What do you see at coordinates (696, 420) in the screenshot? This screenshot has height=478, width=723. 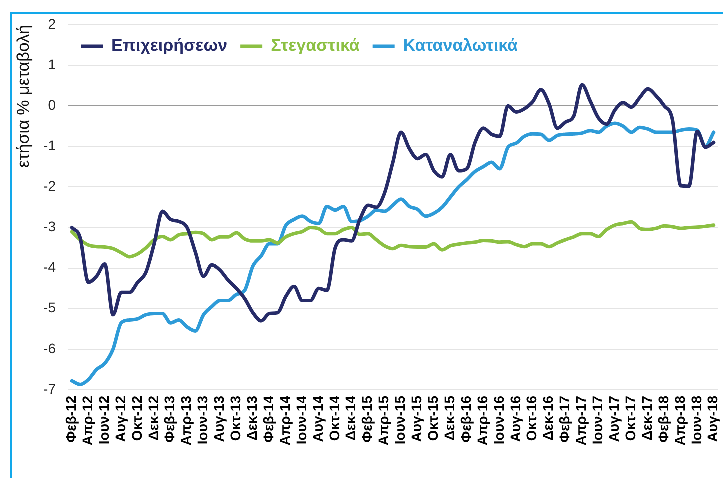 I see `x-tick-label: Ιουν-18` at bounding box center [696, 420].